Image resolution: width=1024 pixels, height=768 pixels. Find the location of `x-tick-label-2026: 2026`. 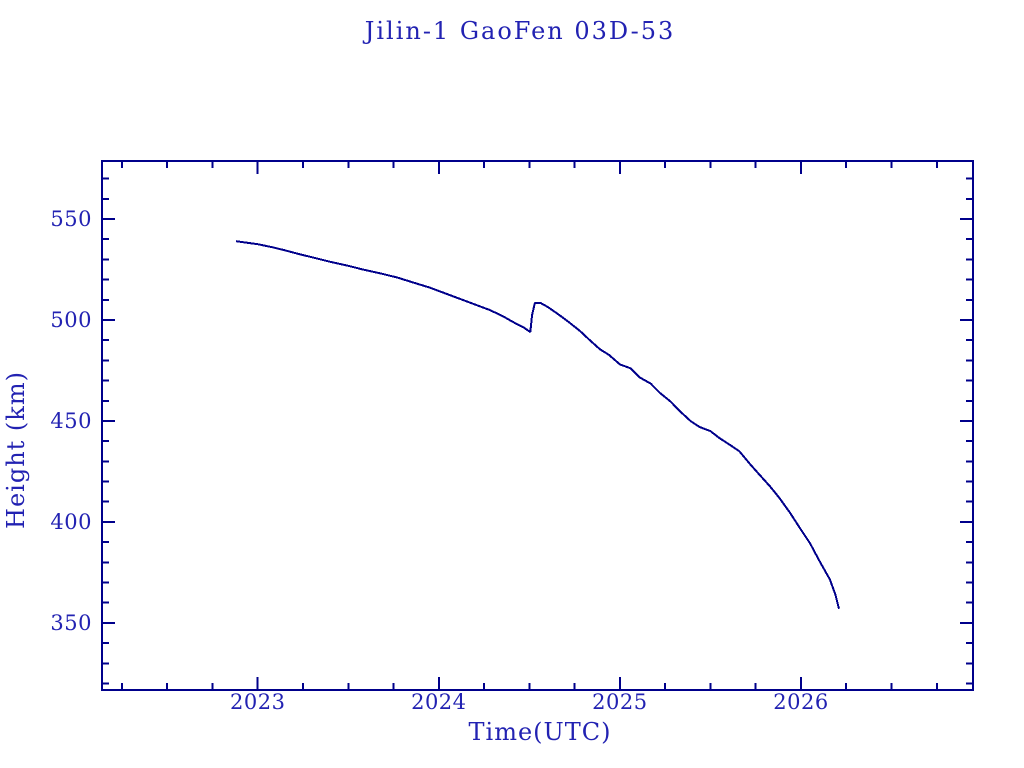

x-tick-label-2026: 2026 is located at coordinates (800, 702).